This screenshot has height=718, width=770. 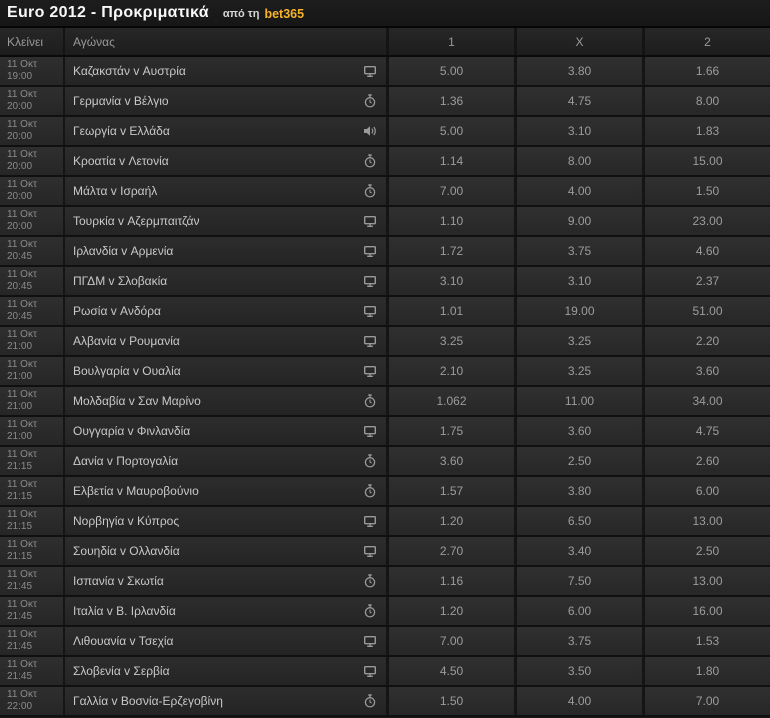 I want to click on odds-home: 1.14, so click(x=450, y=161).